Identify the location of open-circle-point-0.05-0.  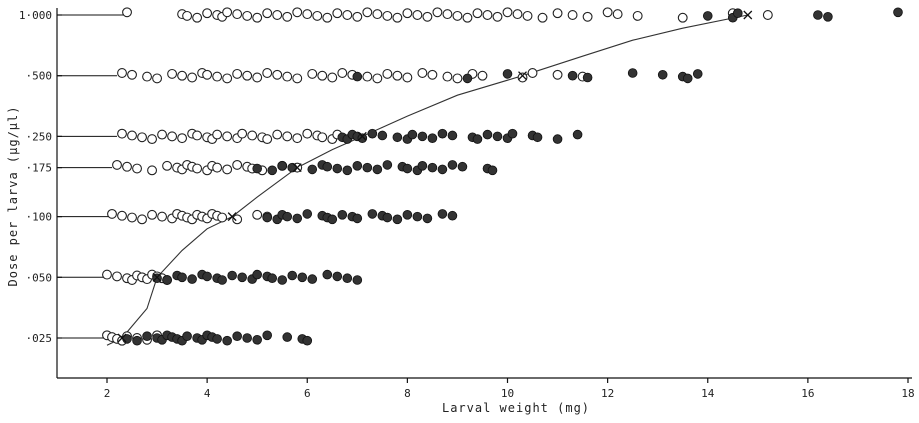
(107, 274).